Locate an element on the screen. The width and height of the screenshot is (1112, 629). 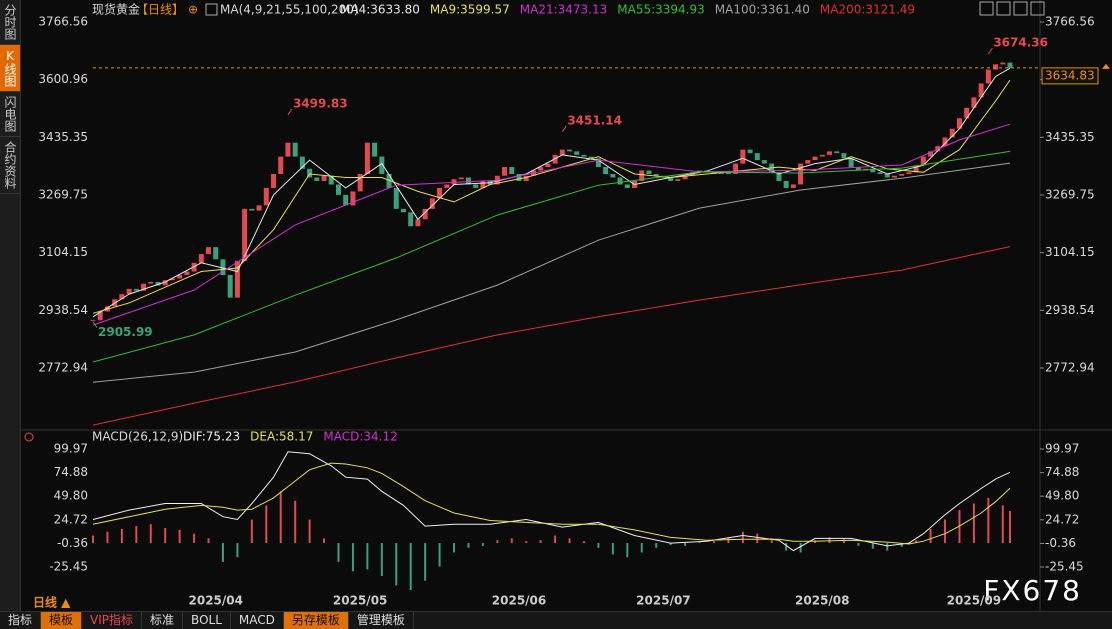
legend-entry: MA21:3473.13 is located at coordinates (564, 10).